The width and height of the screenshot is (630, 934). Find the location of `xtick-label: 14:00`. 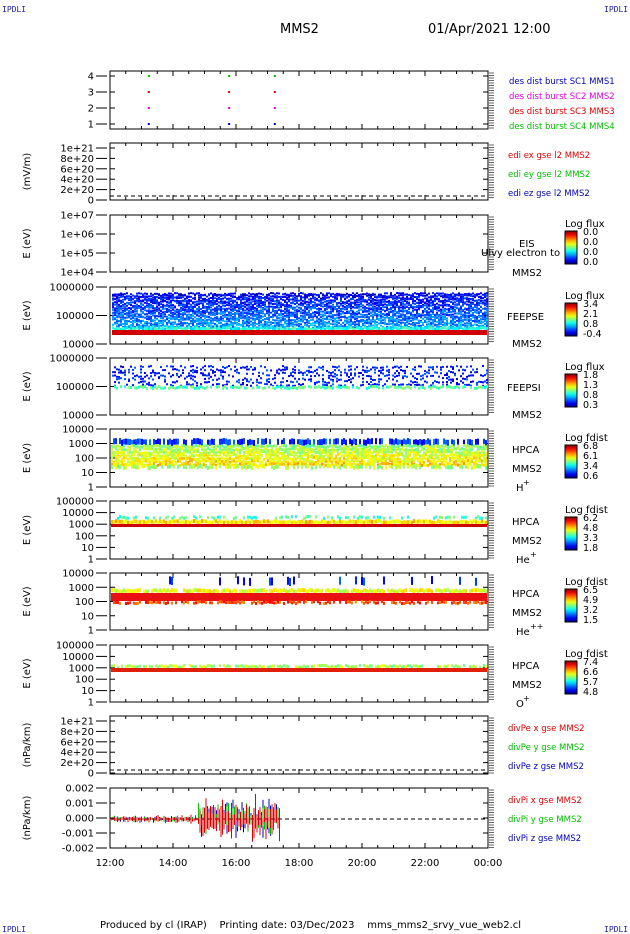

xtick-label: 14:00 is located at coordinates (173, 863).